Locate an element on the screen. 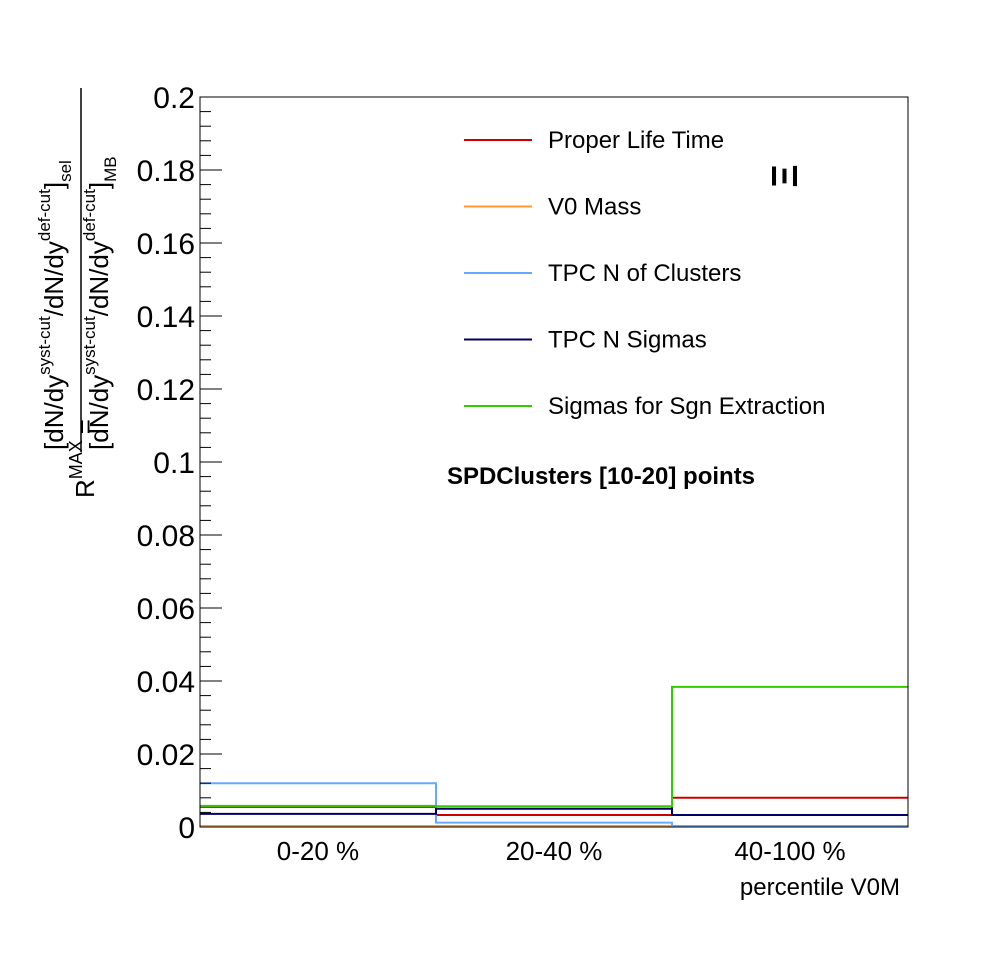 The image size is (998, 973). series-layer is located at coordinates (554, 756).